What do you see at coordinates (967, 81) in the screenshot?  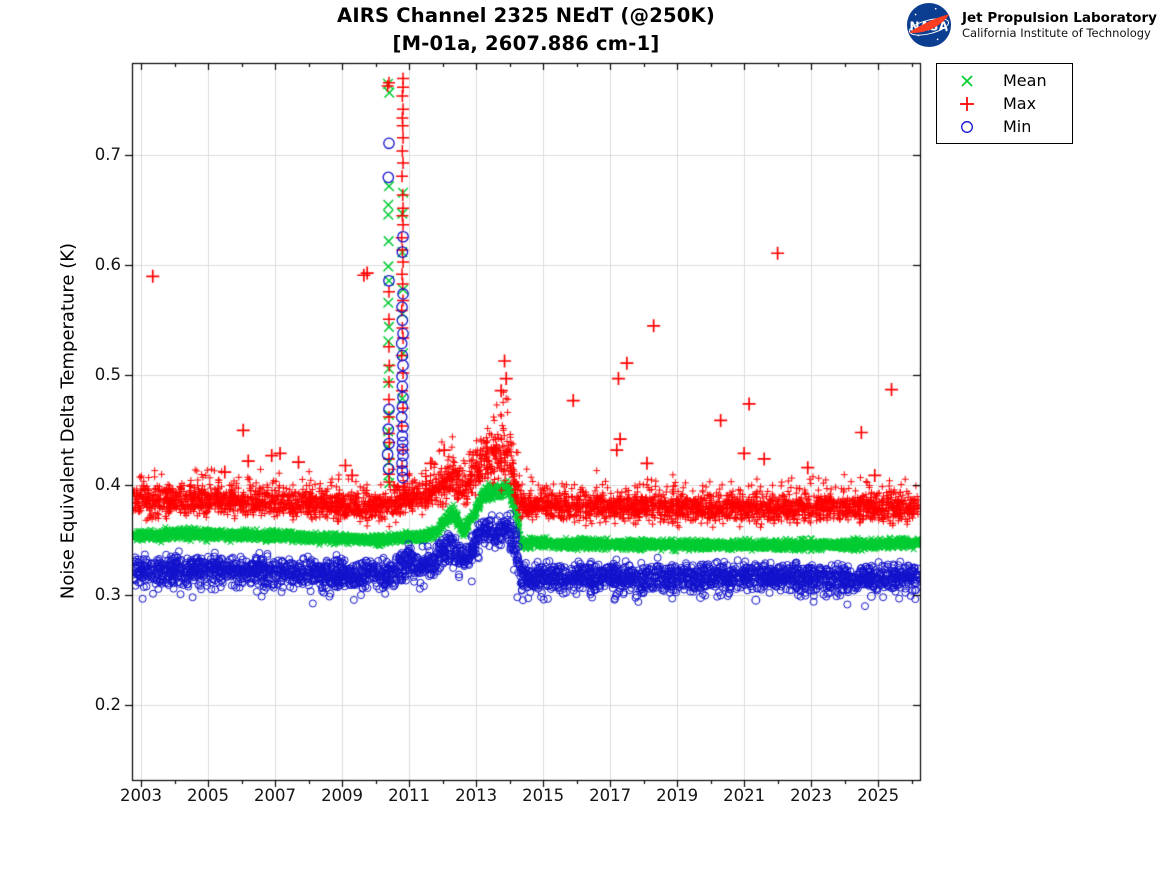 I see `mean-marker-icon` at bounding box center [967, 81].